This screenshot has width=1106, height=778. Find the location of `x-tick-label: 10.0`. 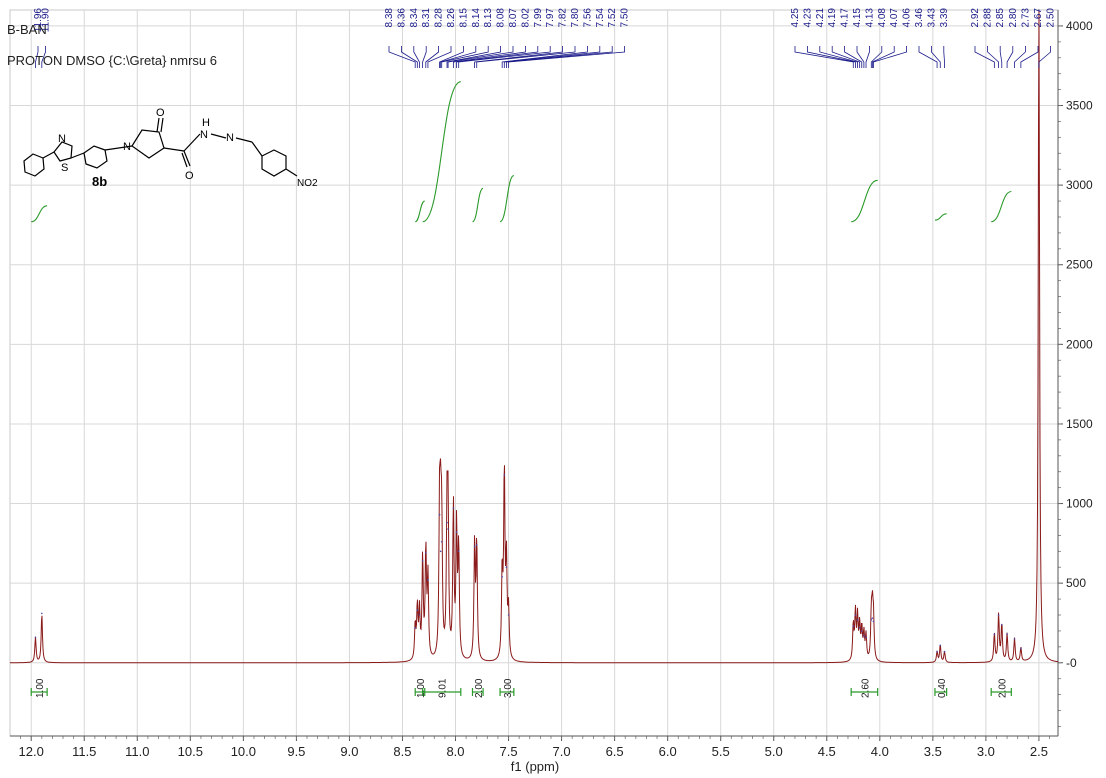

x-tick-label: 10.0 is located at coordinates (243, 751).